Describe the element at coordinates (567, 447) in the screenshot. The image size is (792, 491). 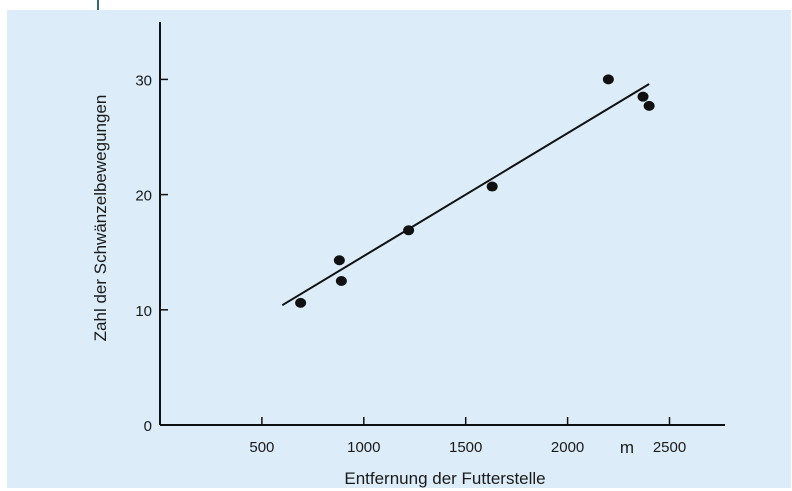
I see `x-tick-label: 2000` at that location.